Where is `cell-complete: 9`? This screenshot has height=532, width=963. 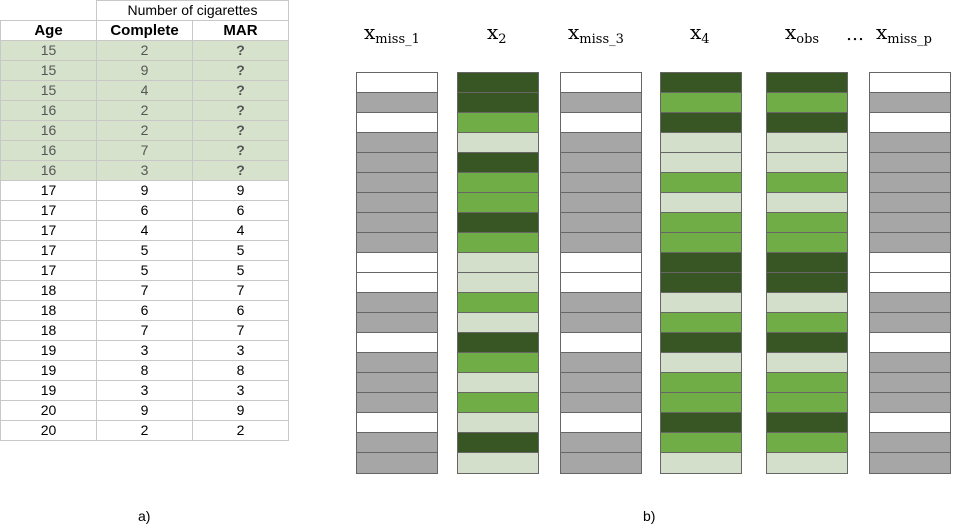 cell-complete: 9 is located at coordinates (144, 410).